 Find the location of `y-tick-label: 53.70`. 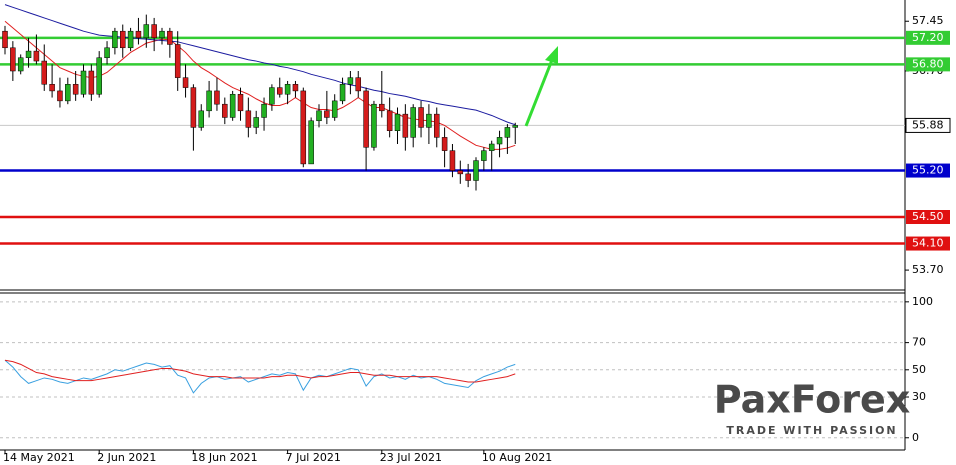

y-tick-label: 53.70 is located at coordinates (928, 269).